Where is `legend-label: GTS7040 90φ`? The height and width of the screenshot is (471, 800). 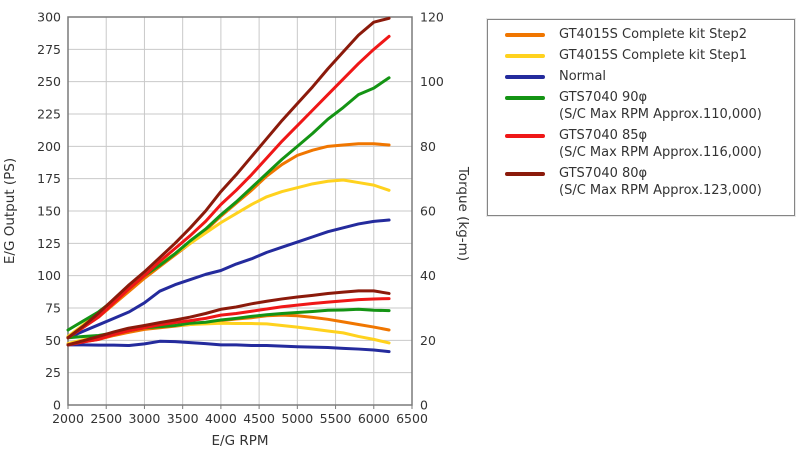 legend-label: GTS7040 90φ is located at coordinates (603, 97).